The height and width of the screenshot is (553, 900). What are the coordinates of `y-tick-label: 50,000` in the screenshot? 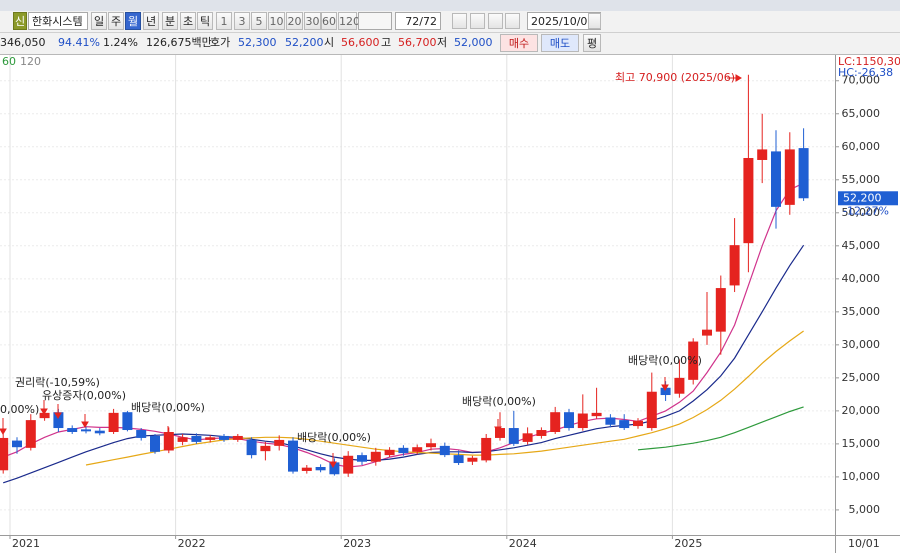 It's located at (861, 212).